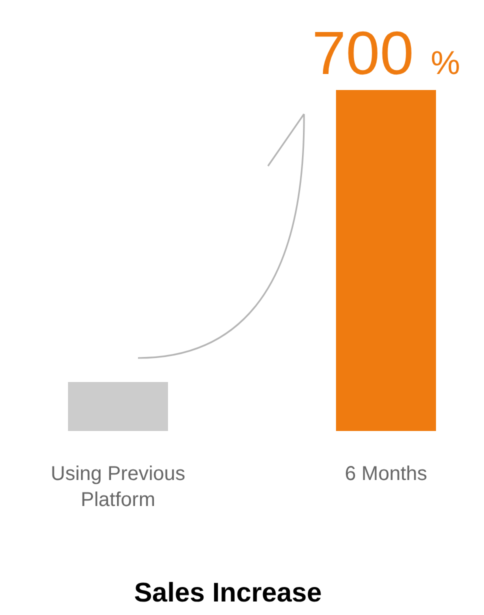 The height and width of the screenshot is (615, 484). Describe the element at coordinates (386, 53) in the screenshot. I see `data-label: 700 %` at that location.